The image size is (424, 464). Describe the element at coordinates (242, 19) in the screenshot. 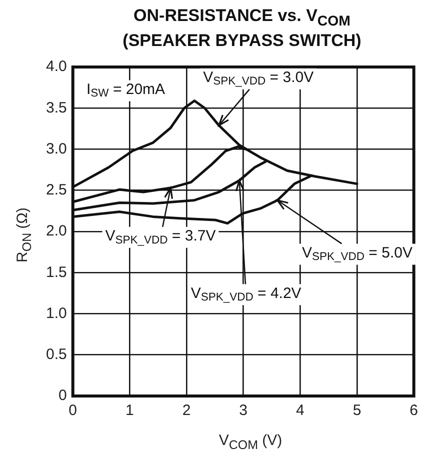

I see `chart-title: ON-RESISTANCE vs. V$_{COM}$` at that location.